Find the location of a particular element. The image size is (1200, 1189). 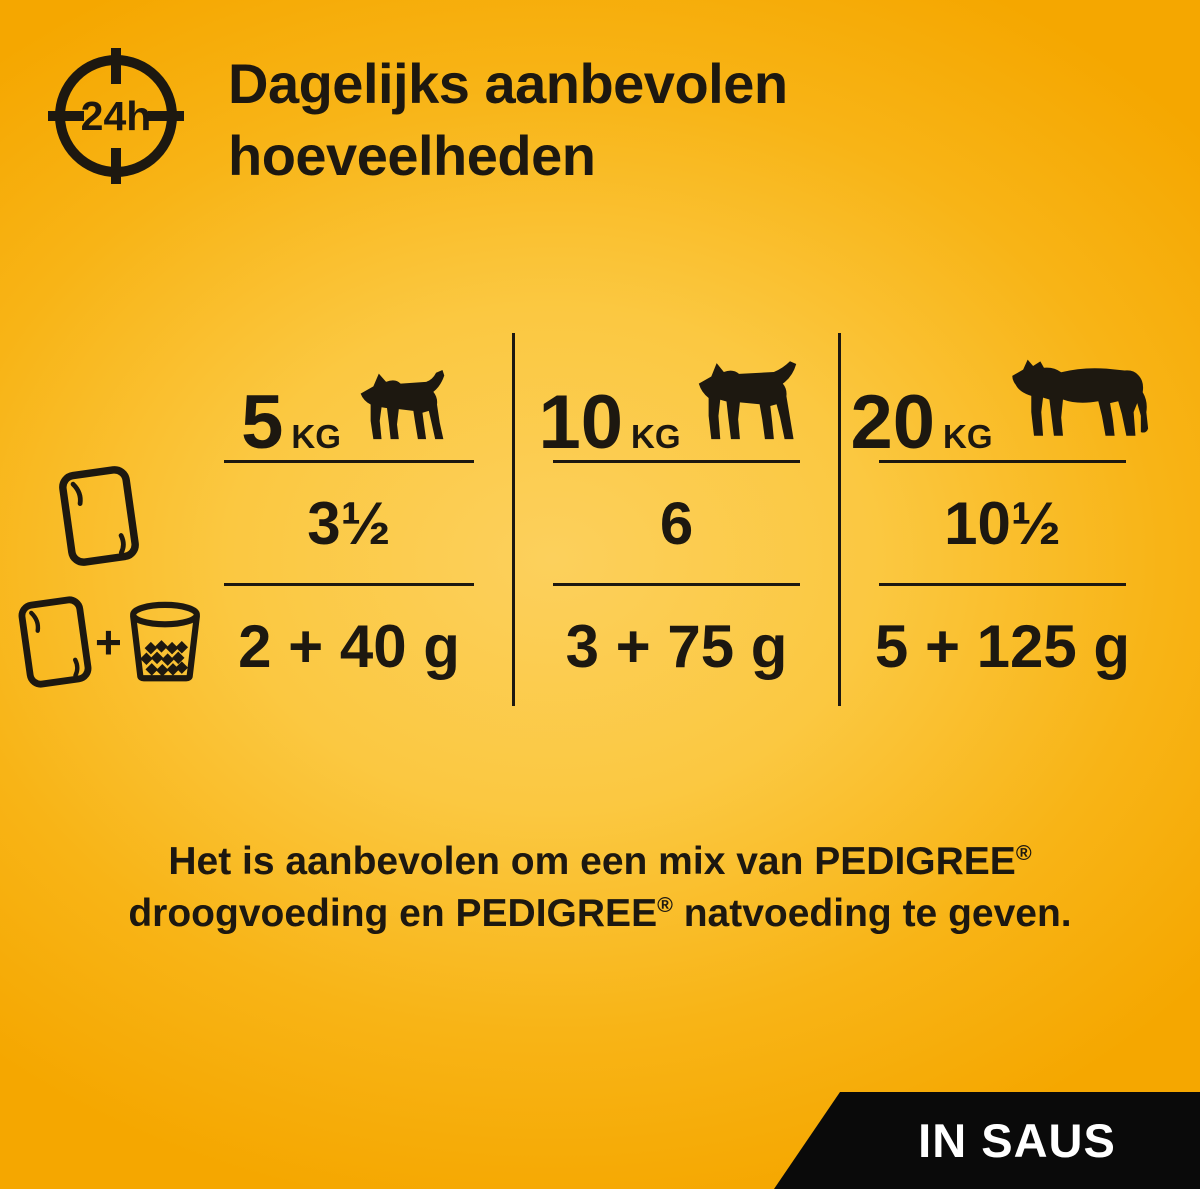

column-header: 20 KG is located at coordinates (1002, 396).